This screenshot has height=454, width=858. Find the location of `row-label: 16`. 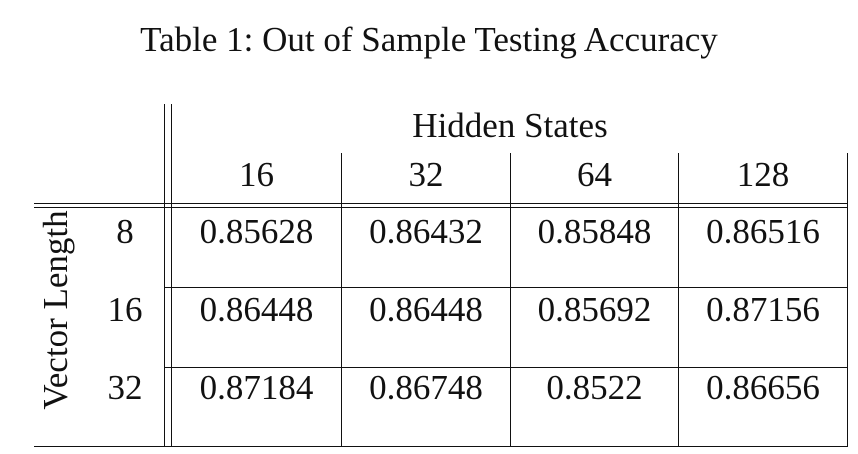

row-label: 16 is located at coordinates (125, 309).